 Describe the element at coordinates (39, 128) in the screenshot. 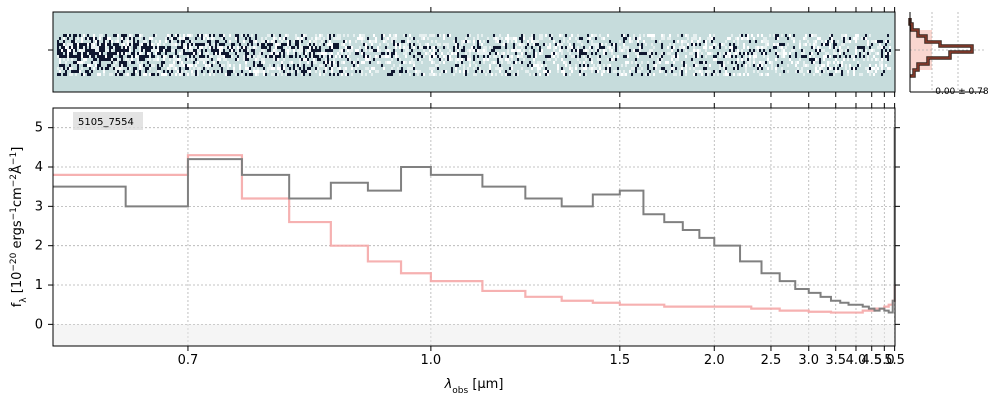

I see `y-tick-label: 5` at that location.